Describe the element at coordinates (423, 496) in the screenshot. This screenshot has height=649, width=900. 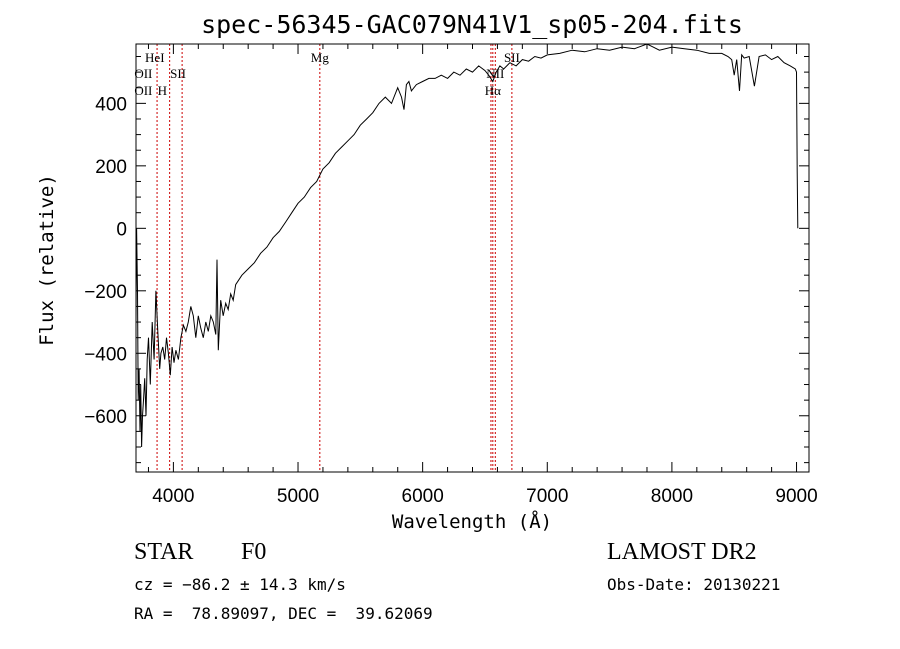
I see `x-tick-label-2: 6000` at that location.